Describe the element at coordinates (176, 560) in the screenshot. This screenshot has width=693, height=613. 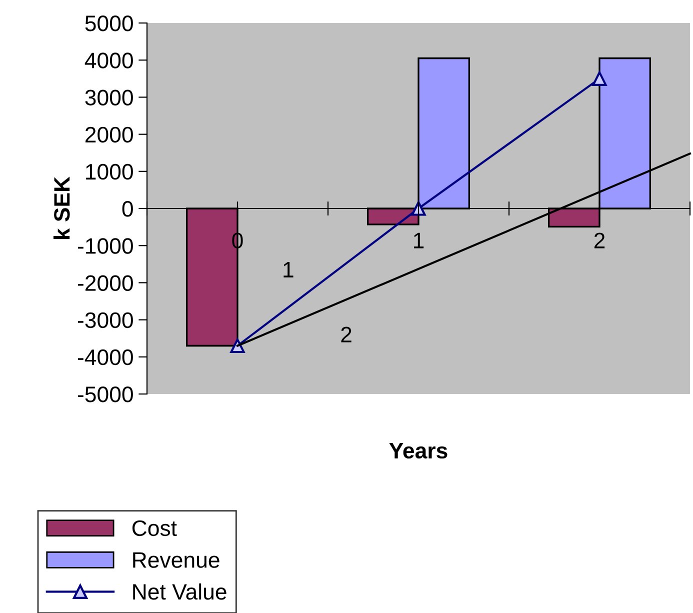
I see `legend-label: Revenue` at that location.